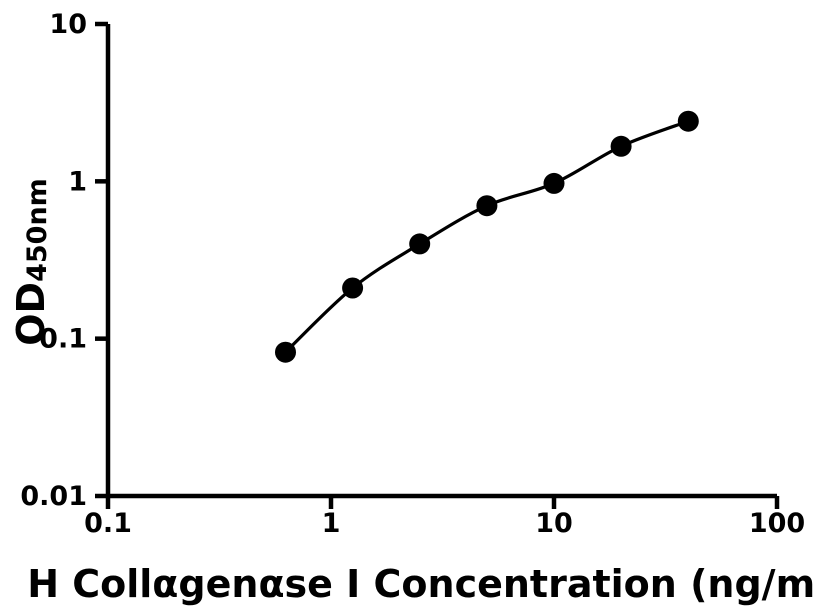 The image size is (816, 612). I want to click on y-tick-label: 10, so click(68, 24).